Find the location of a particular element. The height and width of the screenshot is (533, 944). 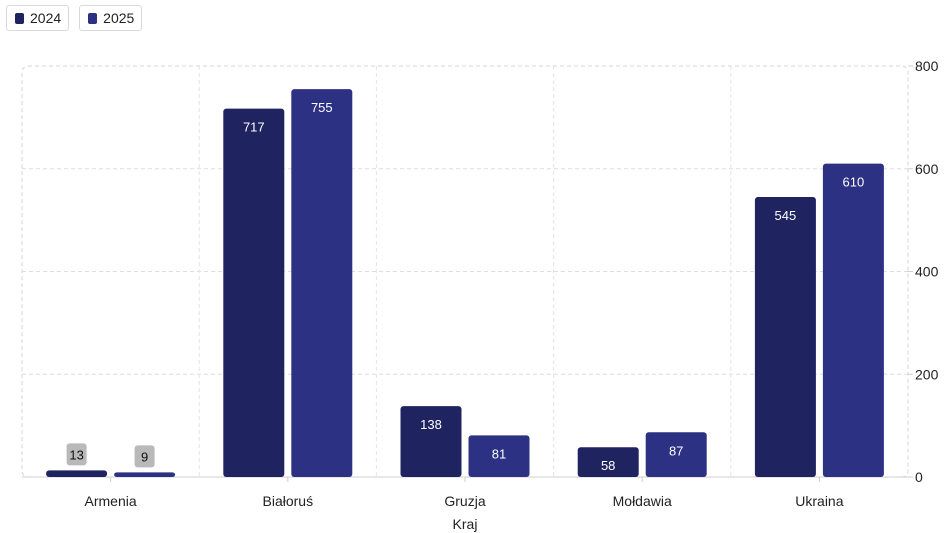

x-tick-label: Armenia is located at coordinates (111, 501).